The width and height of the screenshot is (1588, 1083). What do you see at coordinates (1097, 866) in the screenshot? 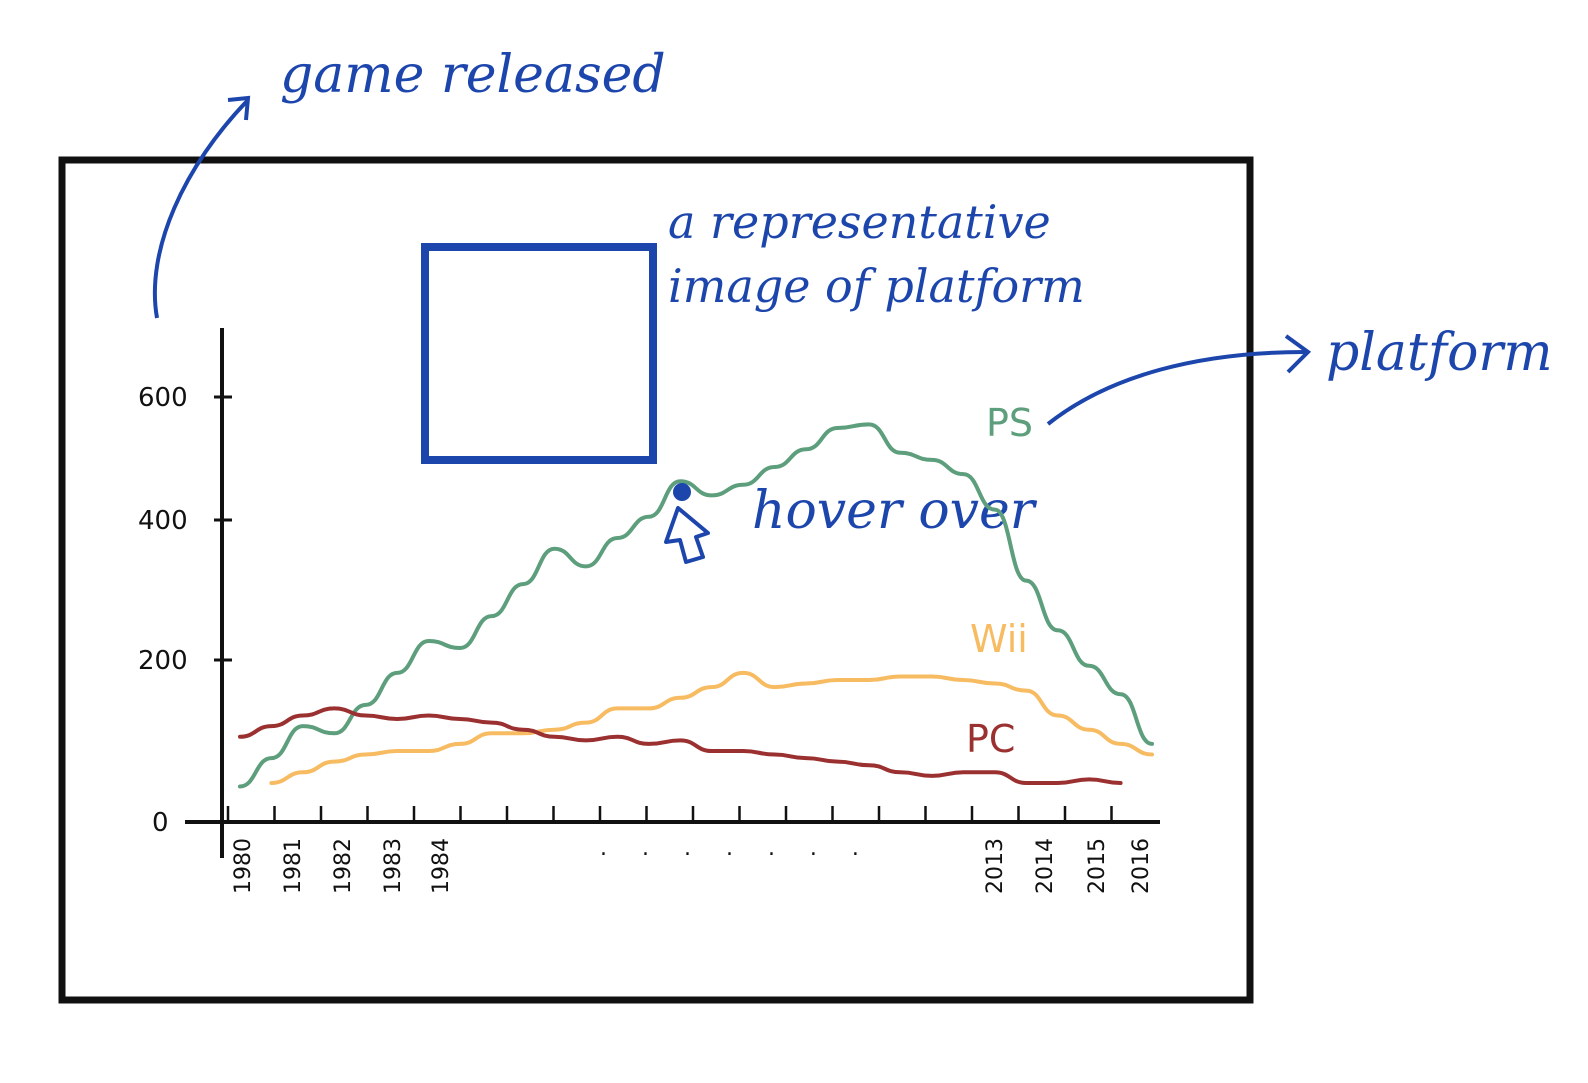
I see `x-tick-label: 2015` at bounding box center [1097, 866].